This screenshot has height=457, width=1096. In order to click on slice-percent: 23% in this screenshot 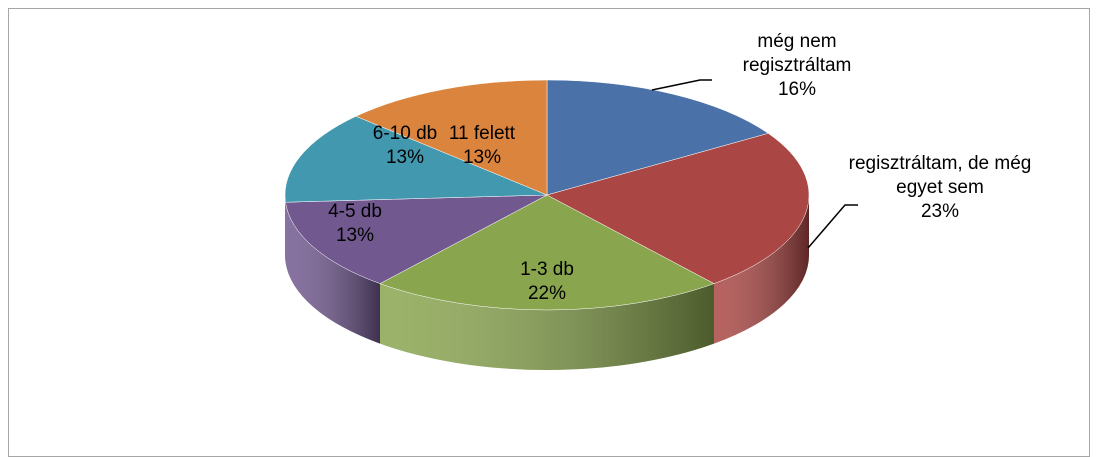, I will do `click(940, 211)`.